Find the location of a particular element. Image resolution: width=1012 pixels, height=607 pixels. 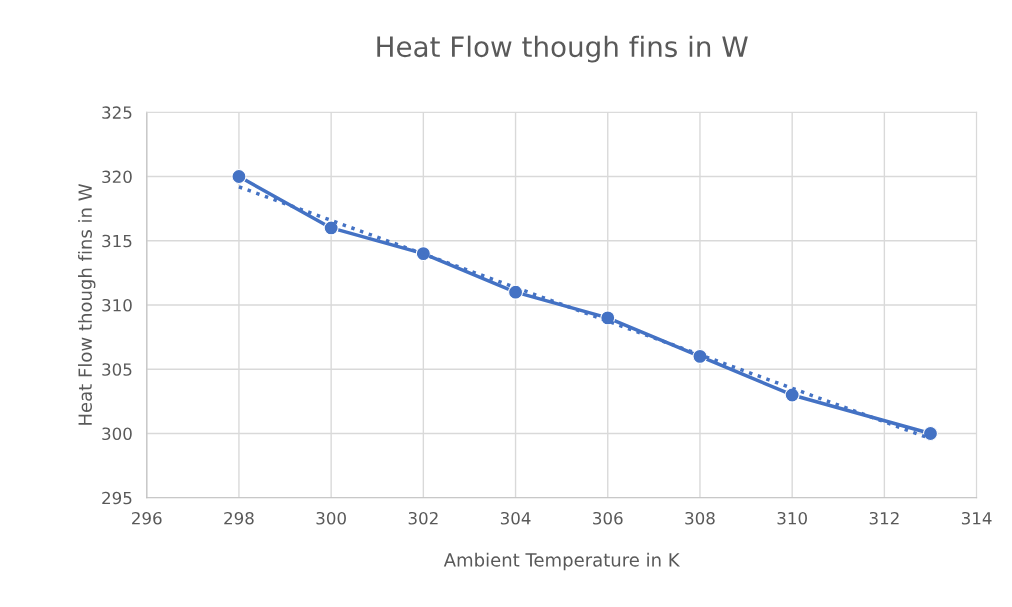

x-tick-label: 308 is located at coordinates (700, 518).